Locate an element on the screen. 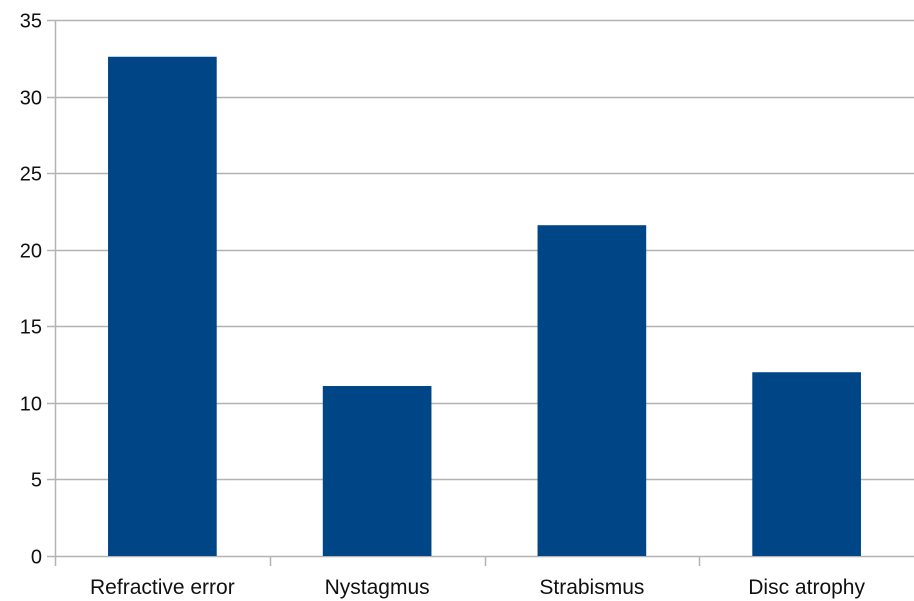 The height and width of the screenshot is (601, 914). x-category-label: Nystagmus is located at coordinates (377, 587).